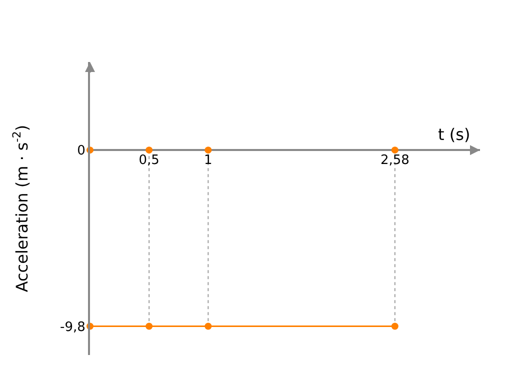 The image size is (506, 388). Describe the element at coordinates (454, 134) in the screenshot. I see `x-axis-title: t (s)` at that location.